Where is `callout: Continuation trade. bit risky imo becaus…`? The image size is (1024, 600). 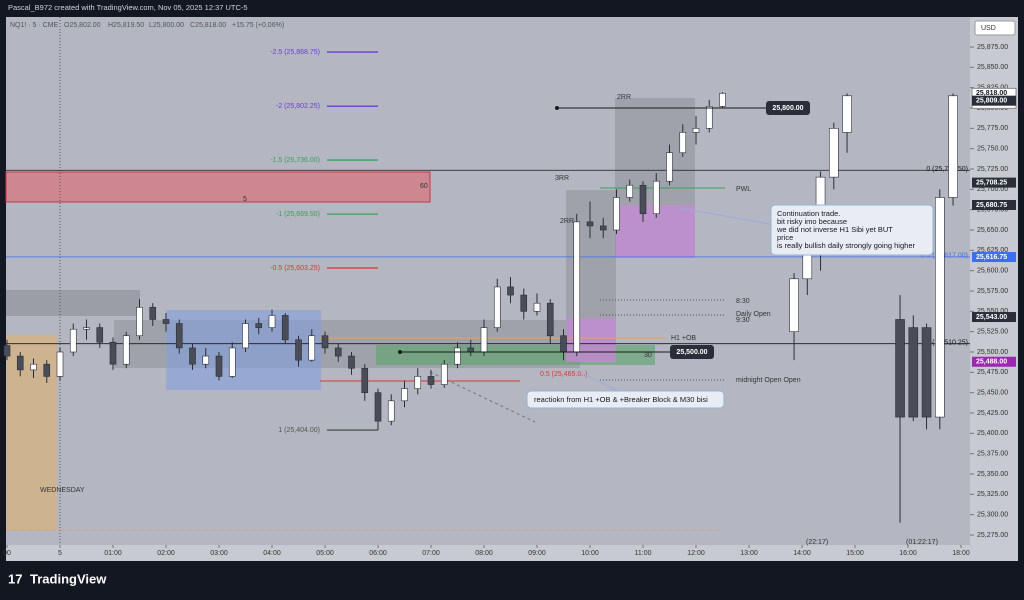
callout: Continuation trade. bit risky imo becaus… is located at coordinates (806, 230).